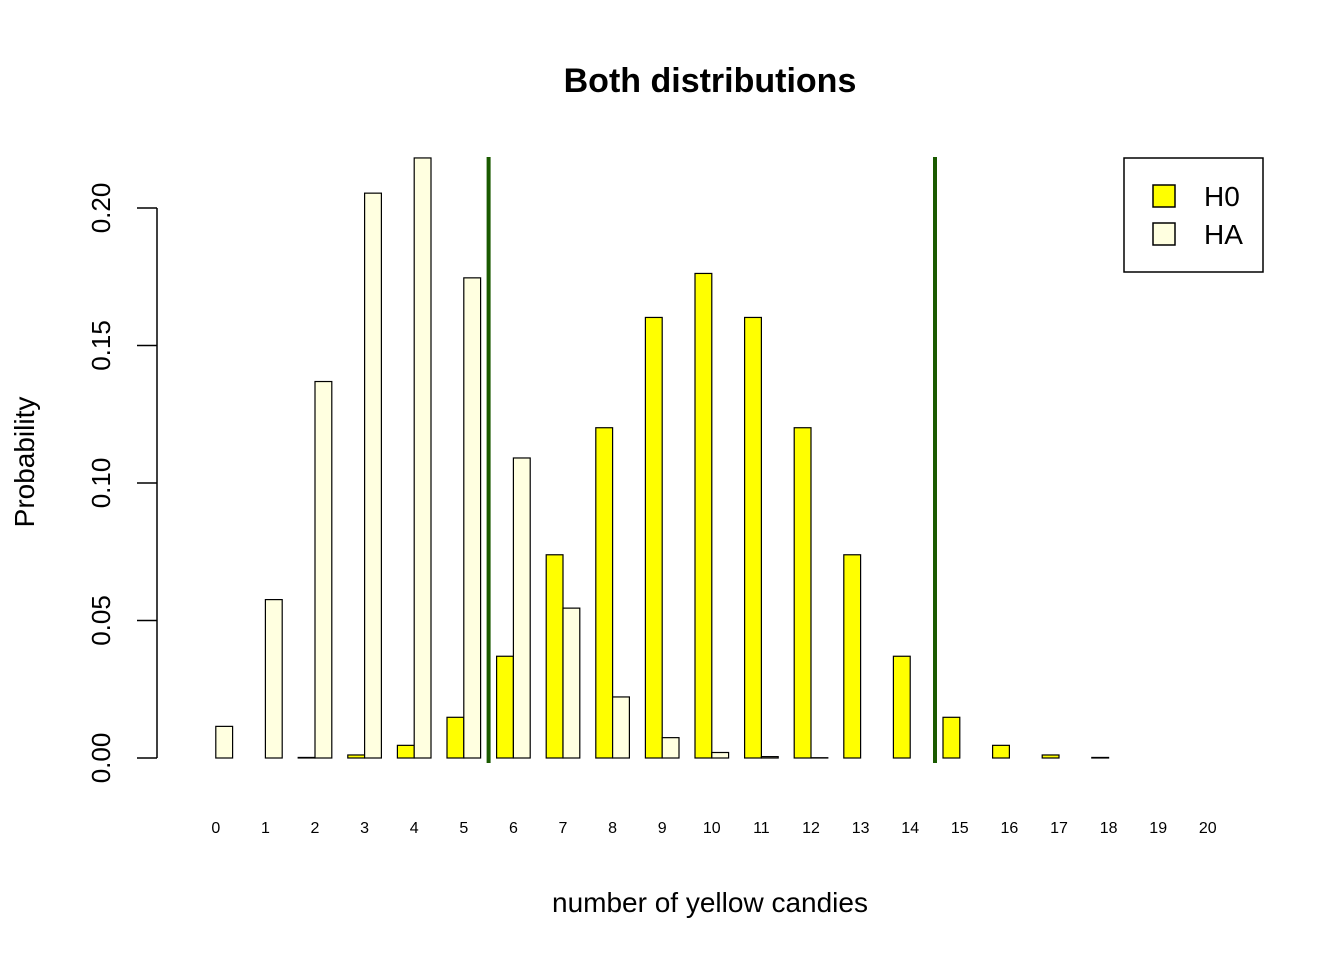 Image resolution: width=1344 pixels, height=960 pixels. I want to click on x-tick-label: 10, so click(712, 828).